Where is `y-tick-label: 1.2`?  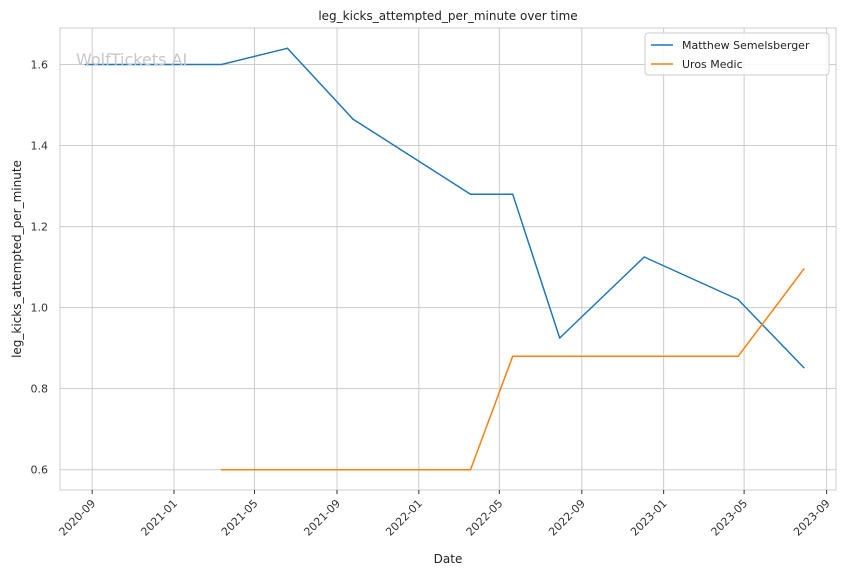
y-tick-label: 1.2 is located at coordinates (40, 227).